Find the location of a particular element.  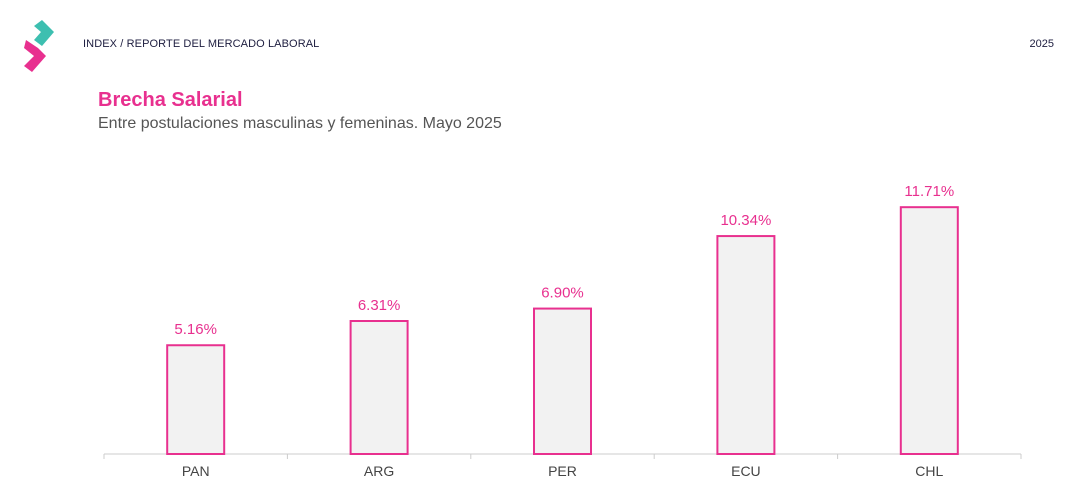

bar-per is located at coordinates (562, 381).